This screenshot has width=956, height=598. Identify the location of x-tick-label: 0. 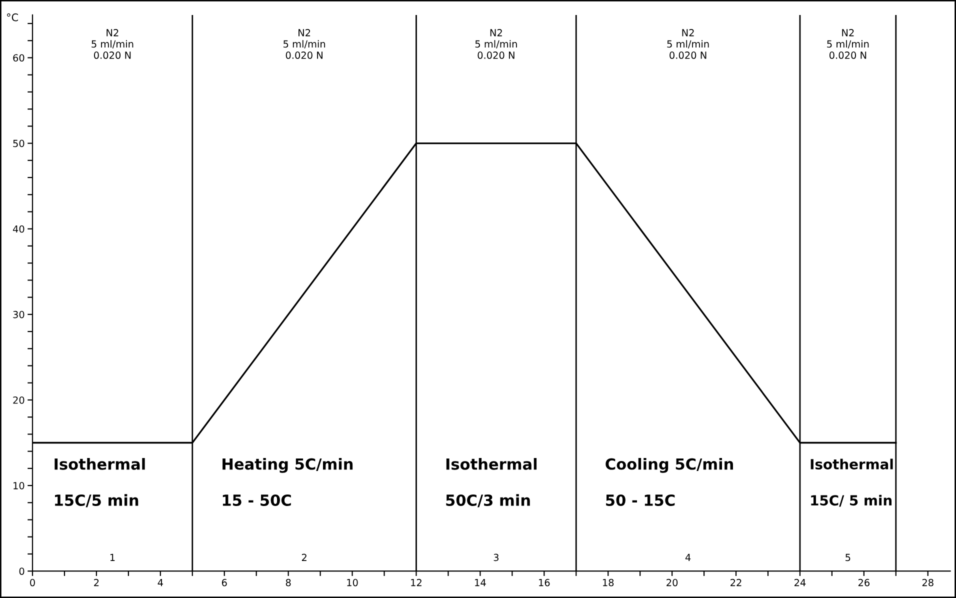
(32, 582).